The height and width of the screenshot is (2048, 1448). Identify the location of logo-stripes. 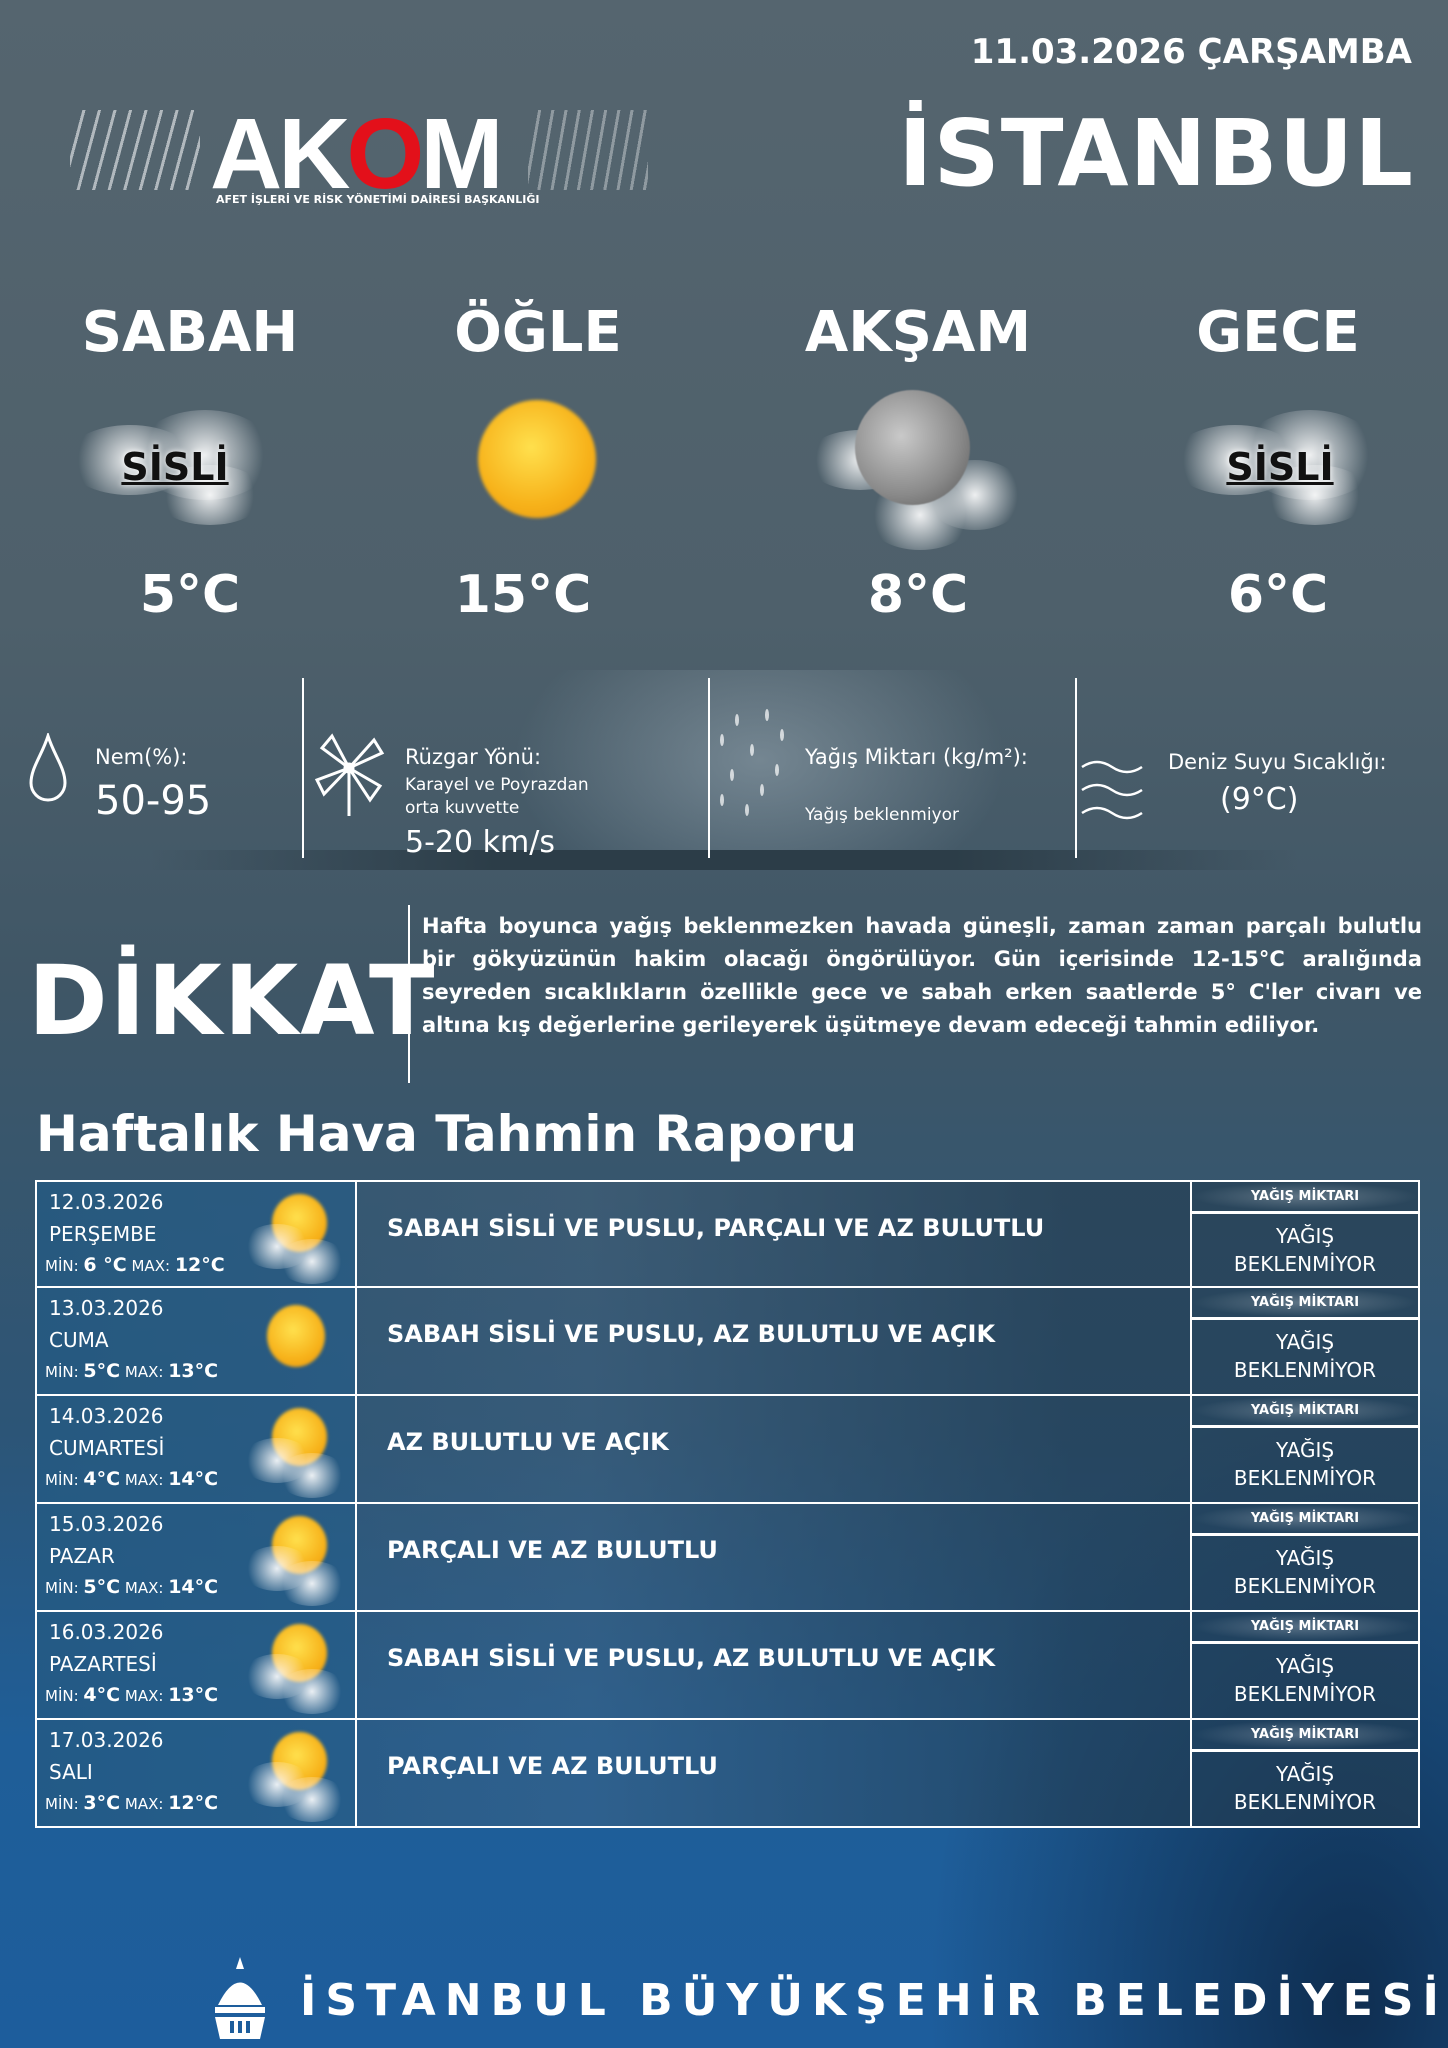
(135, 150).